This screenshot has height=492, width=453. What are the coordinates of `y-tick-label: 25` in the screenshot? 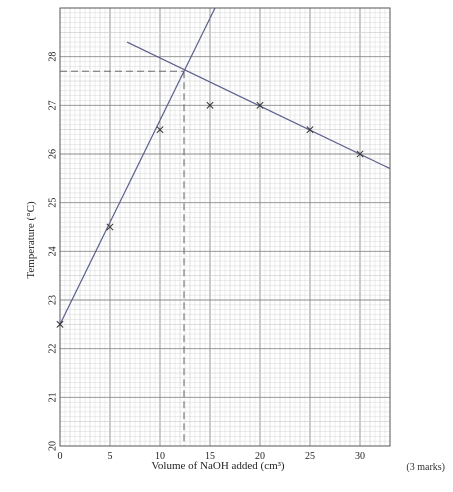 It's located at (52, 203).